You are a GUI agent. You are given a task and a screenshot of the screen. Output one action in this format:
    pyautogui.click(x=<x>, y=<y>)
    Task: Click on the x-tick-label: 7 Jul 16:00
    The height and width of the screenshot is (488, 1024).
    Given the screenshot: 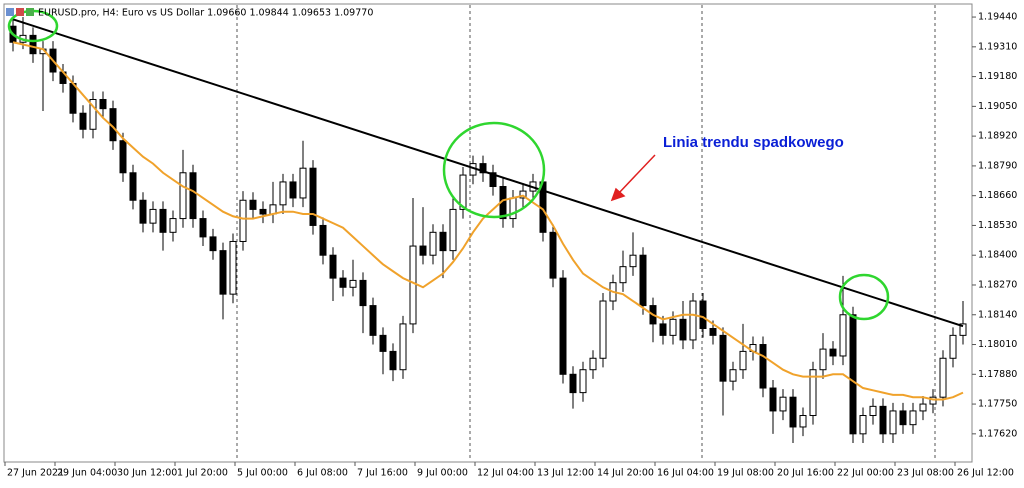 What is the action you would take?
    pyautogui.click(x=382, y=473)
    